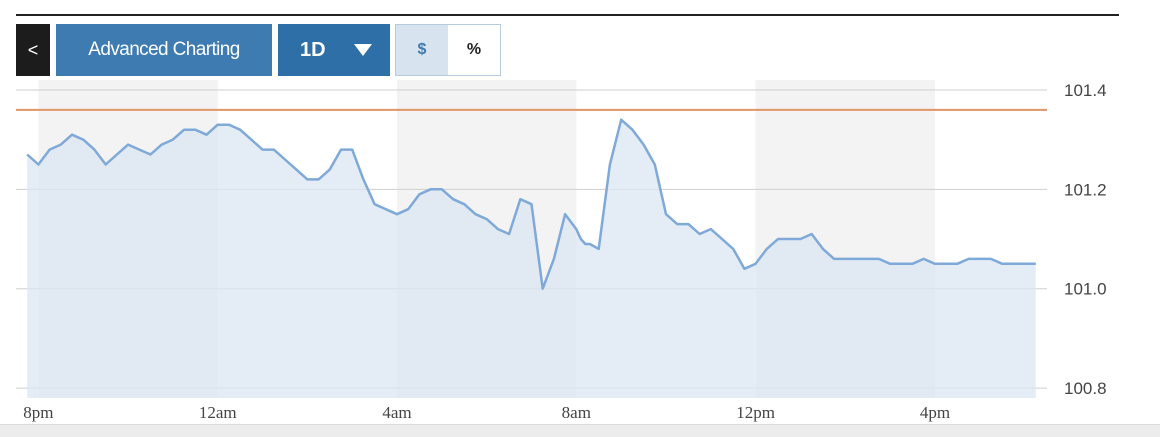 This screenshot has width=1160, height=437. I want to click on chart-footer-bar, so click(580, 430).